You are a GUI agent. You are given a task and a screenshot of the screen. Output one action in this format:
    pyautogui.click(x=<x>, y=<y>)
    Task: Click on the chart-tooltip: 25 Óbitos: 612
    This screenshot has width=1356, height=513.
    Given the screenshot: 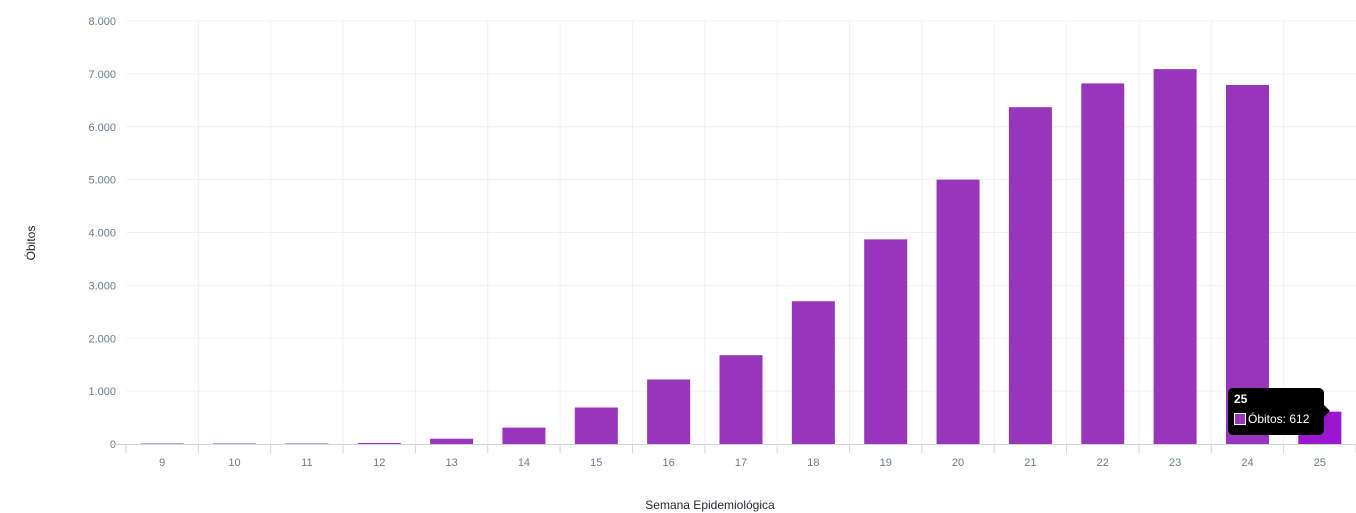 What is the action you would take?
    pyautogui.click(x=1279, y=411)
    